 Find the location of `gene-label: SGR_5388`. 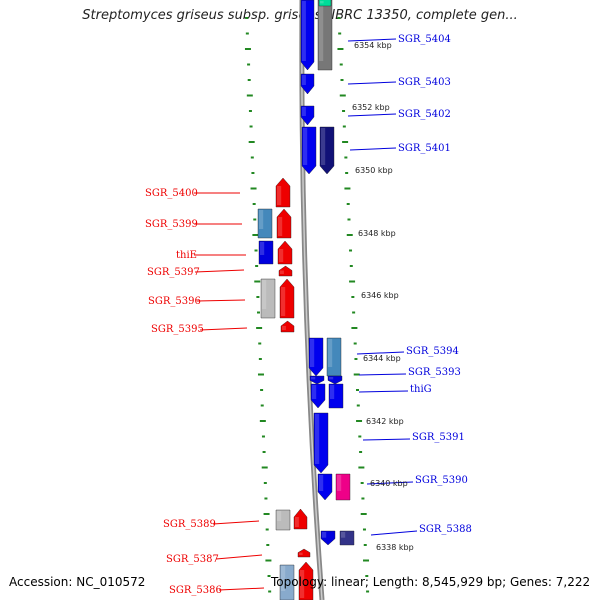

gene-label: SGR_5388 is located at coordinates (445, 529).